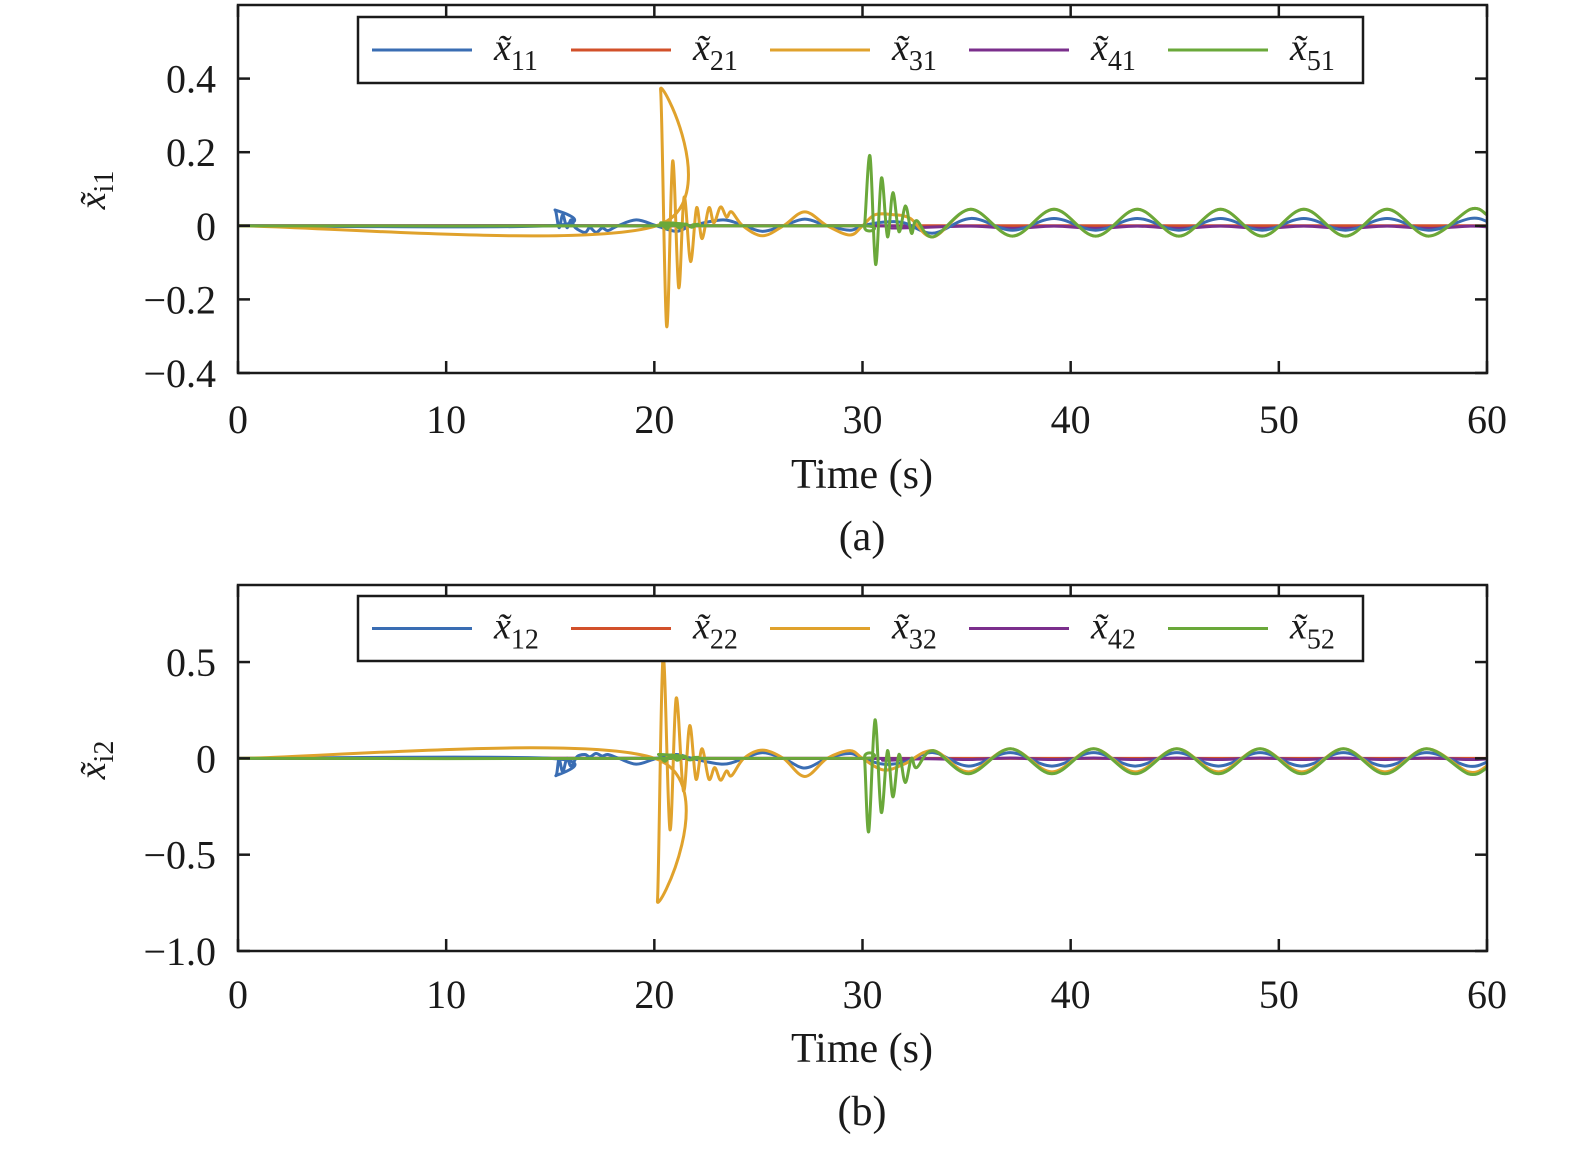 The width and height of the screenshot is (1575, 1152). What do you see at coordinates (1251, 631) in the screenshot?
I see `legend-entry-x52: x̃52` at bounding box center [1251, 631].